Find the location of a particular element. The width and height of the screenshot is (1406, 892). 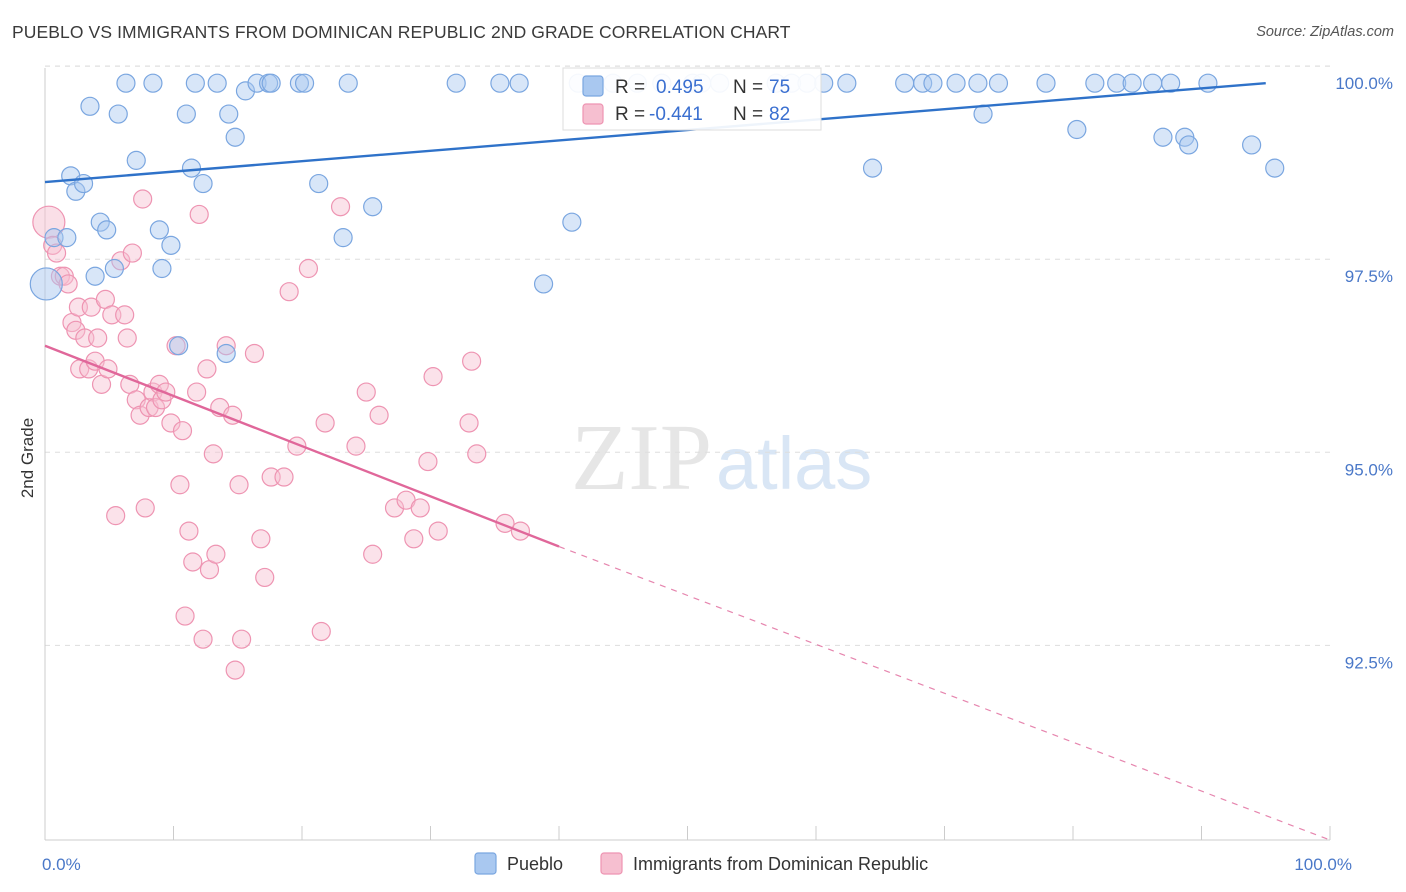

y-tick-label: 95.0% is located at coordinates (1369, 469).